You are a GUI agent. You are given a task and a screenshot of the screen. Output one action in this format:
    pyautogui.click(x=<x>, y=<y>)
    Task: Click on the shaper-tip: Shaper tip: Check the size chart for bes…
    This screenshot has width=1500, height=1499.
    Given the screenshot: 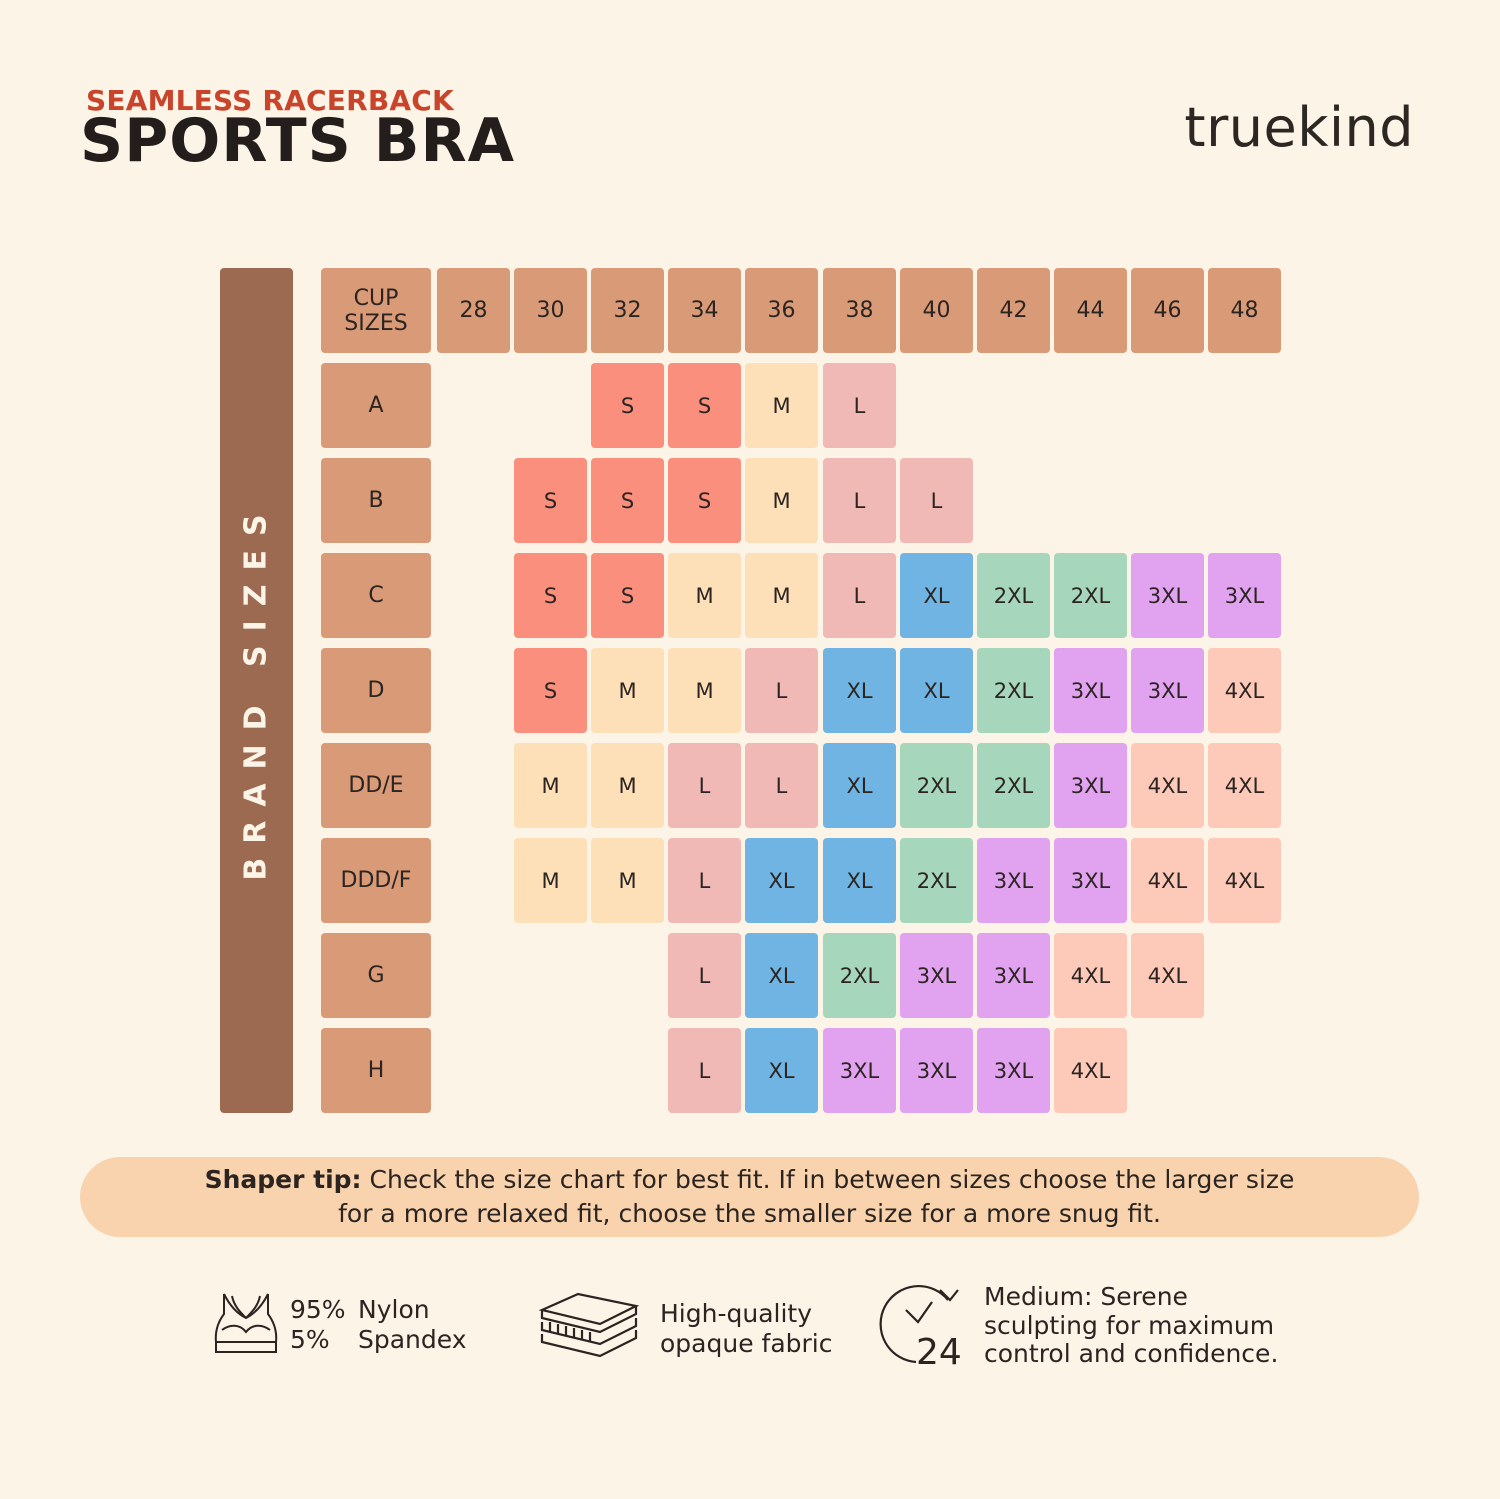 What is the action you would take?
    pyautogui.click(x=749, y=1197)
    